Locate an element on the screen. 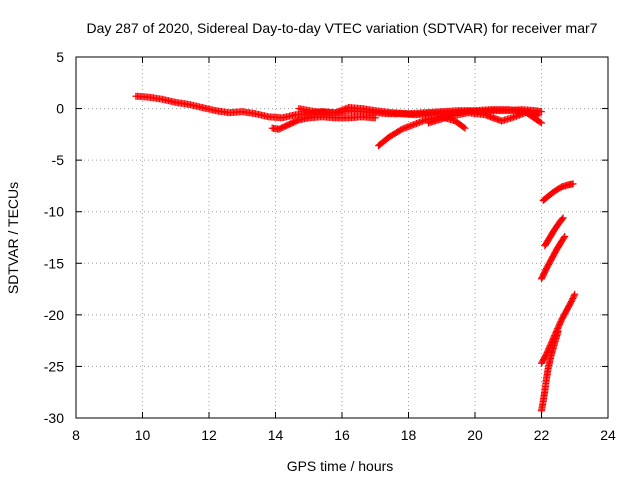  y-tick-label: -25 is located at coordinates (54, 366).